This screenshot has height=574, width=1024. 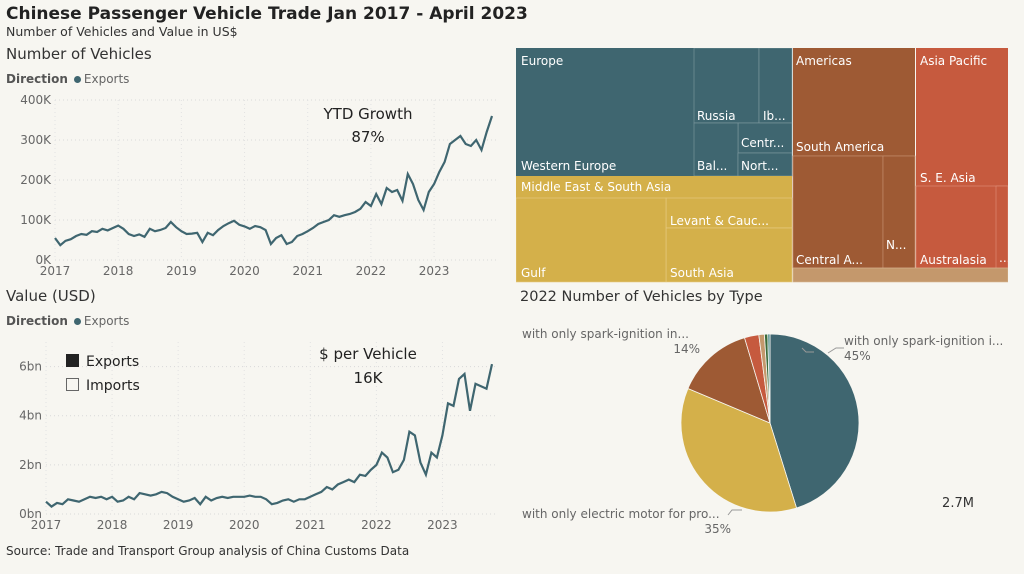 What do you see at coordinates (716, 149) in the screenshot?
I see `treemap-balkans` at bounding box center [716, 149].